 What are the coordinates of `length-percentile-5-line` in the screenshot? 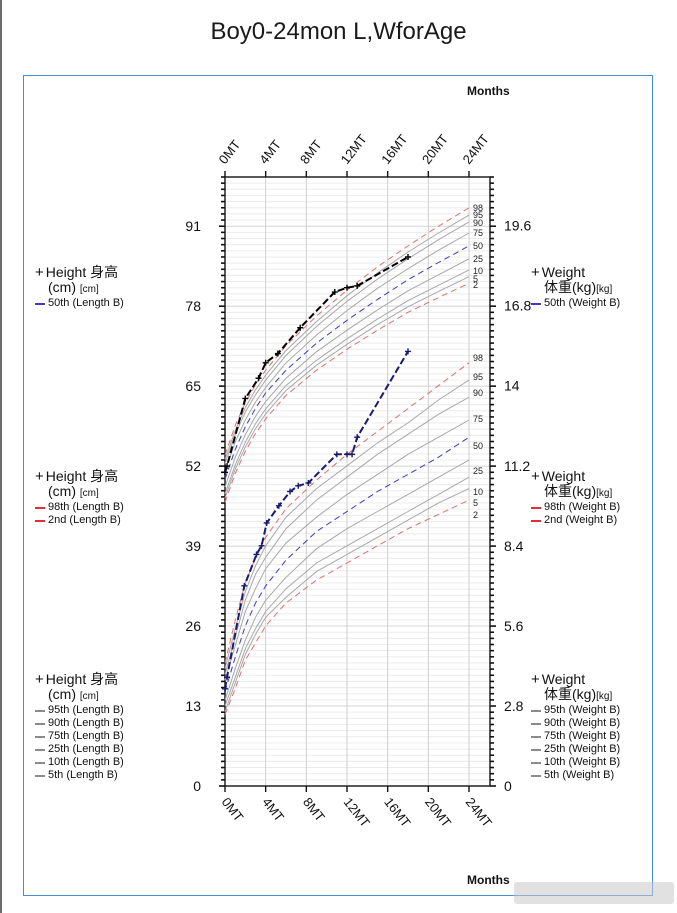 It's located at (347, 387).